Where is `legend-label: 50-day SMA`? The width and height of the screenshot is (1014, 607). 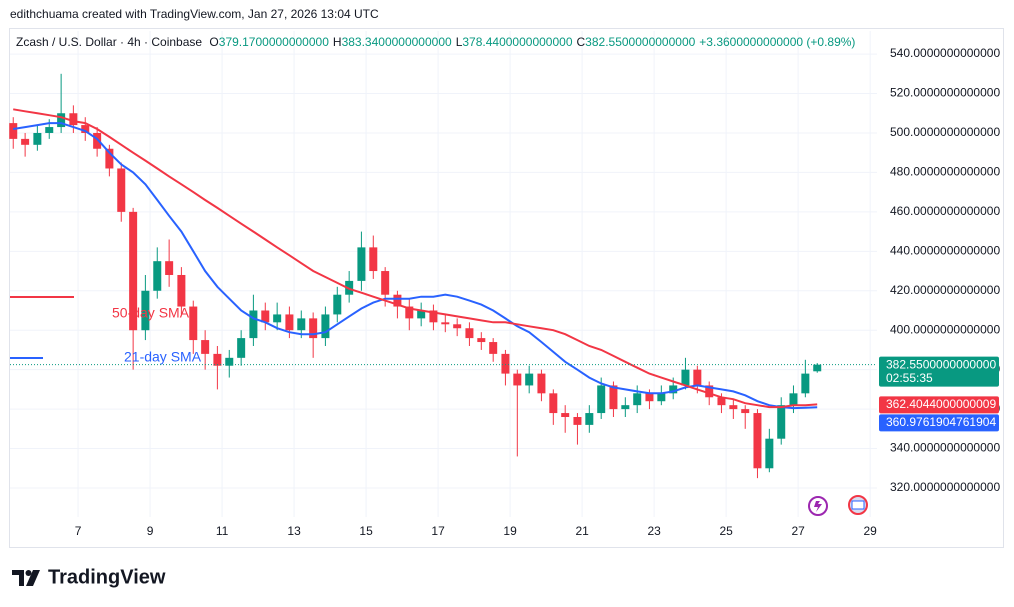 legend-label: 50-day SMA is located at coordinates (151, 313).